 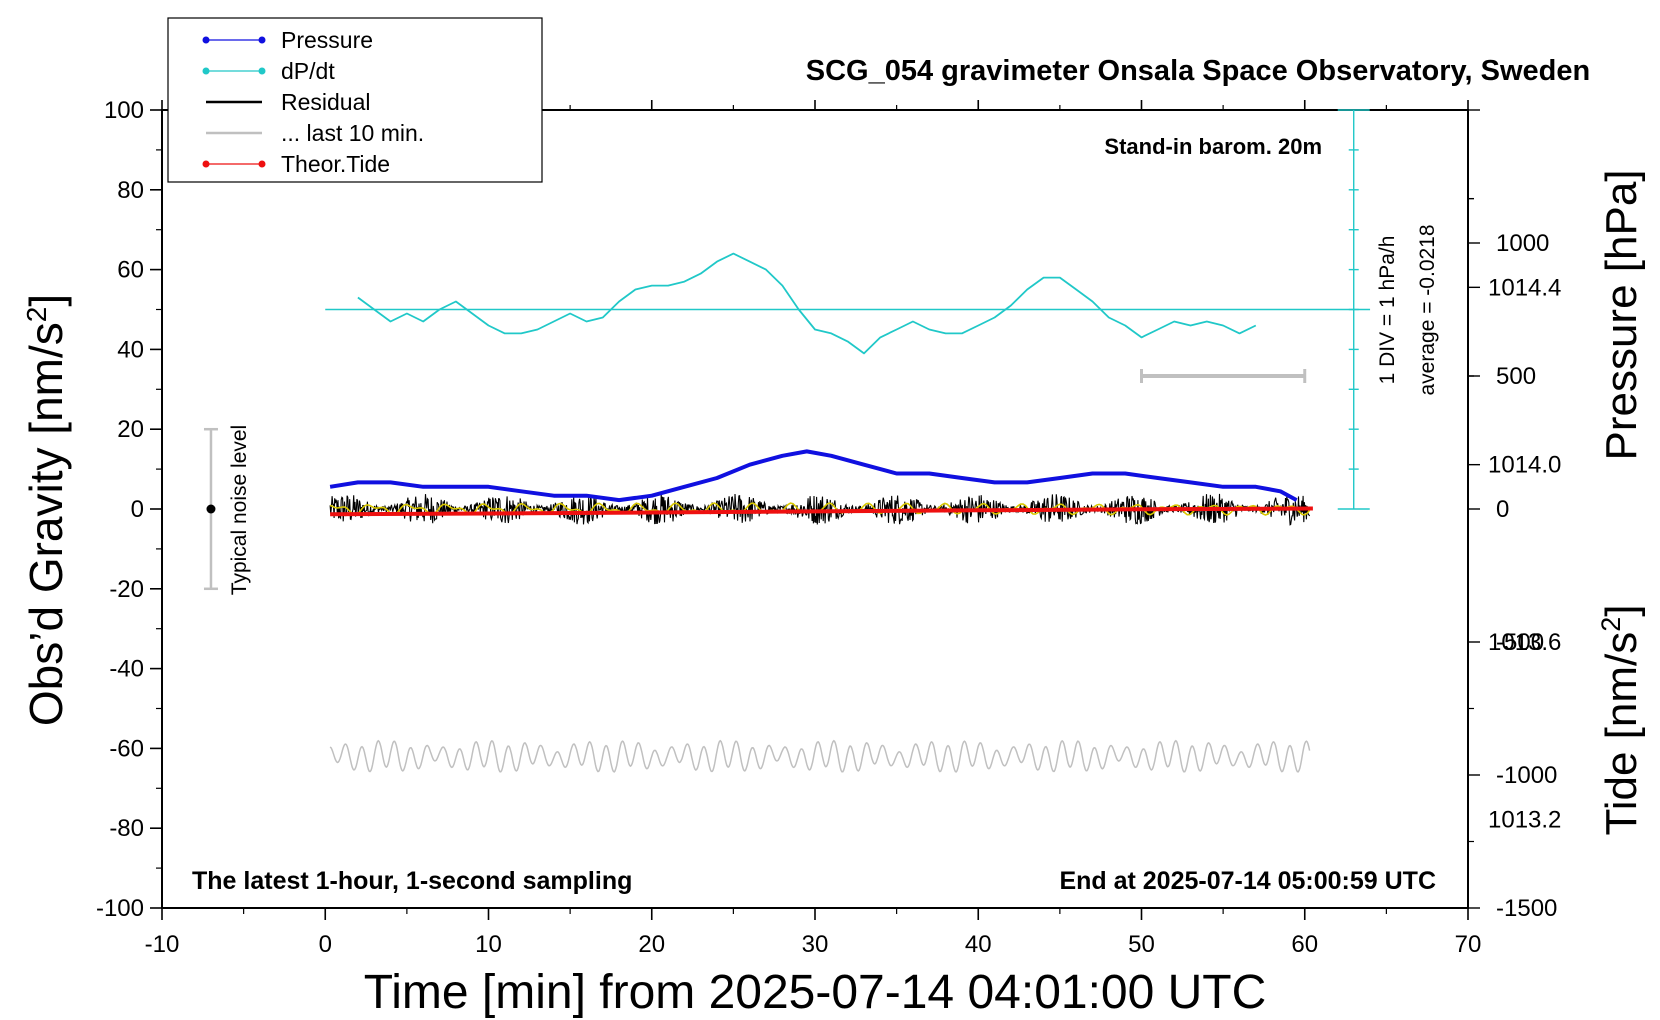 I want to click on left-axis-label-end: ], so click(x=46, y=300).